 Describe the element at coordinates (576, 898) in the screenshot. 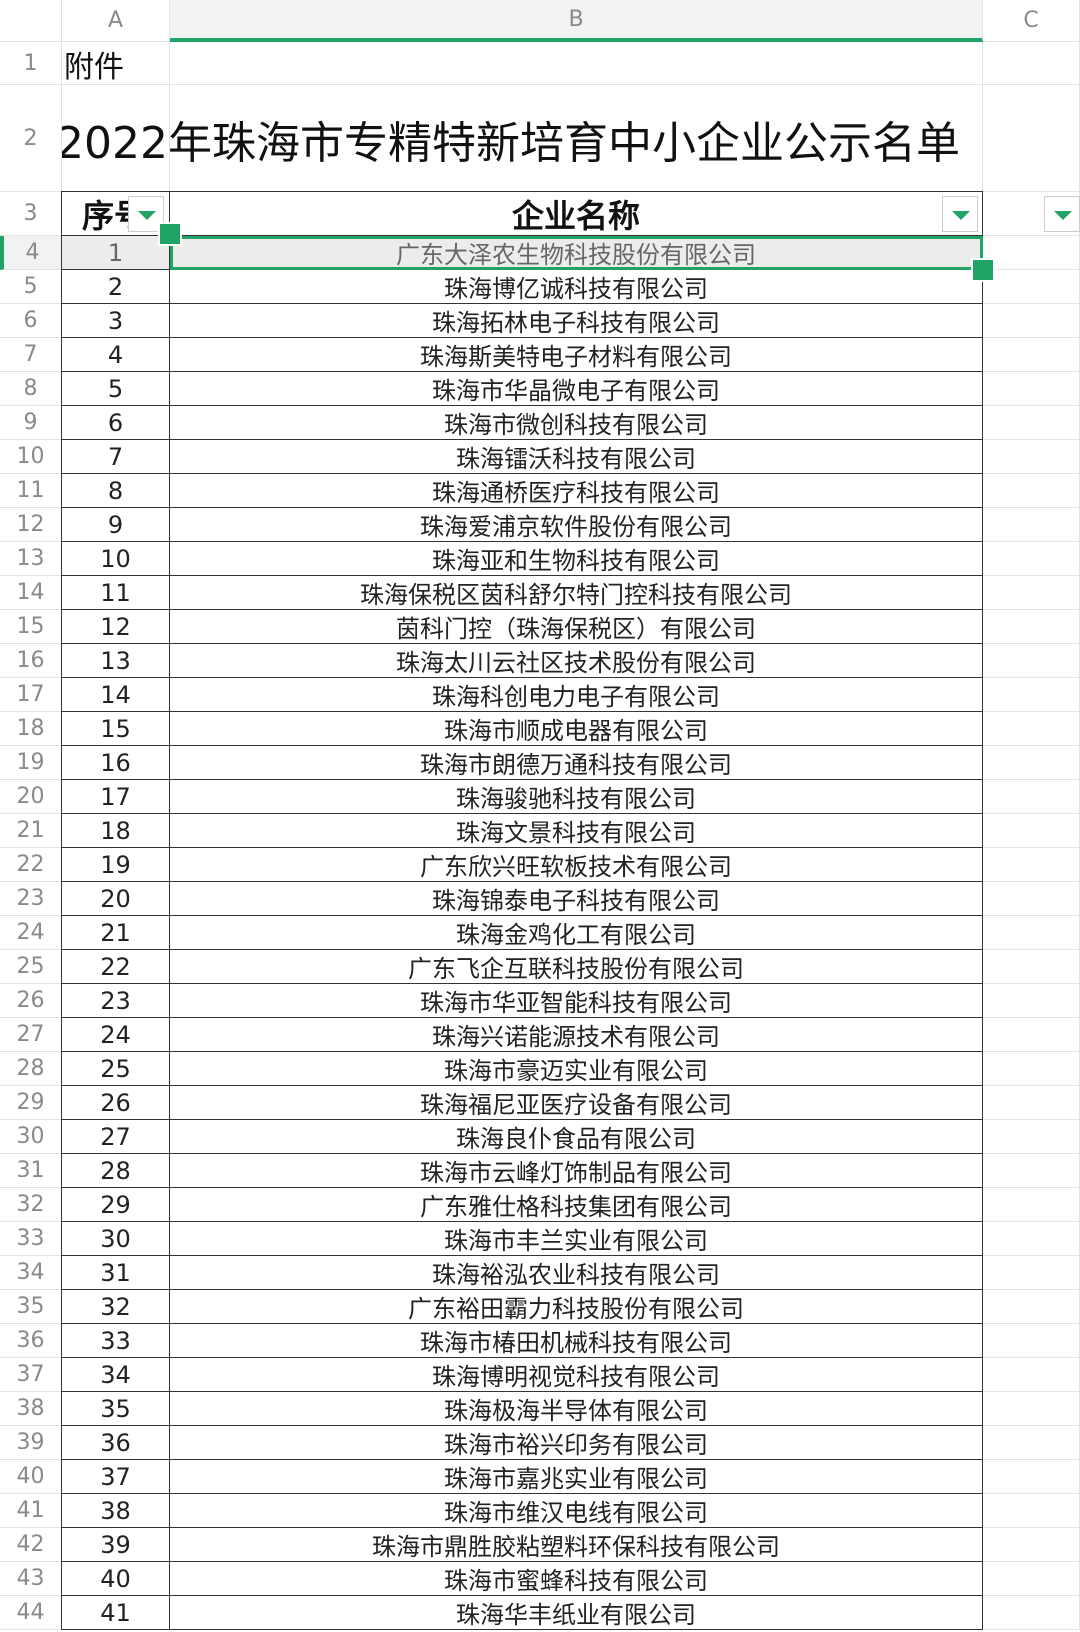

I see `company-name: 珠海锦泰电子科技有限公司` at that location.